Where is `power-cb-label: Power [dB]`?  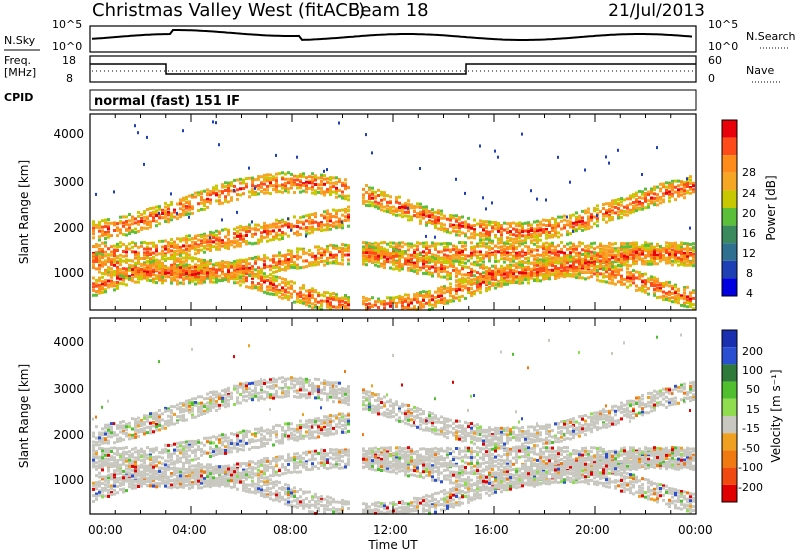
power-cb-label: Power [dB] is located at coordinates (771, 207).